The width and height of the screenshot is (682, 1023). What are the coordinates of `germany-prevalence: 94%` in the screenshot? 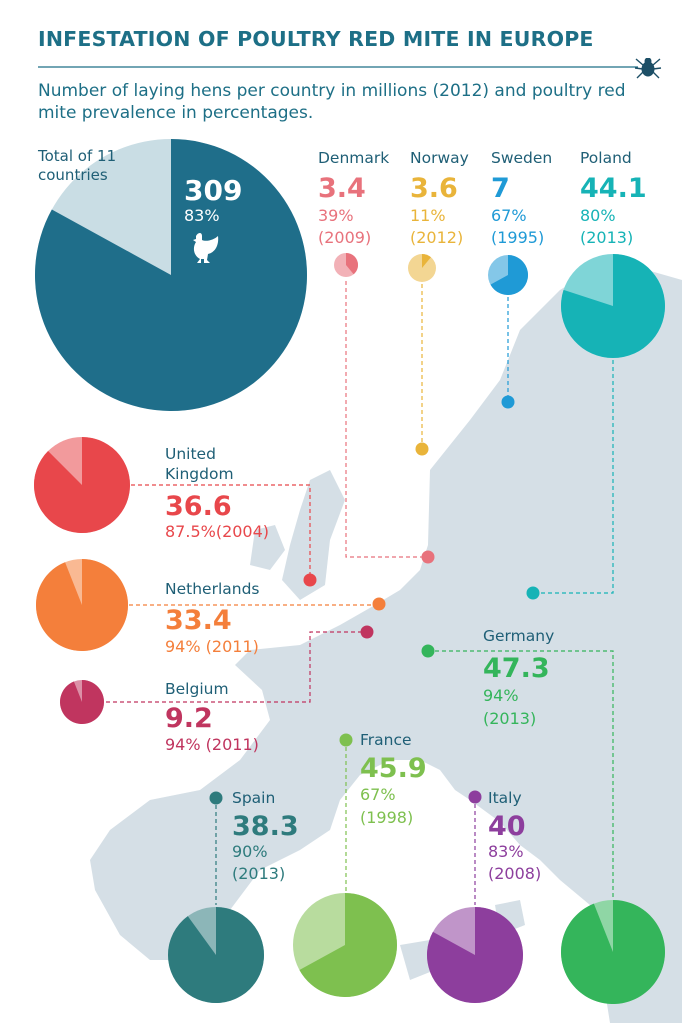 It's located at (501, 695).